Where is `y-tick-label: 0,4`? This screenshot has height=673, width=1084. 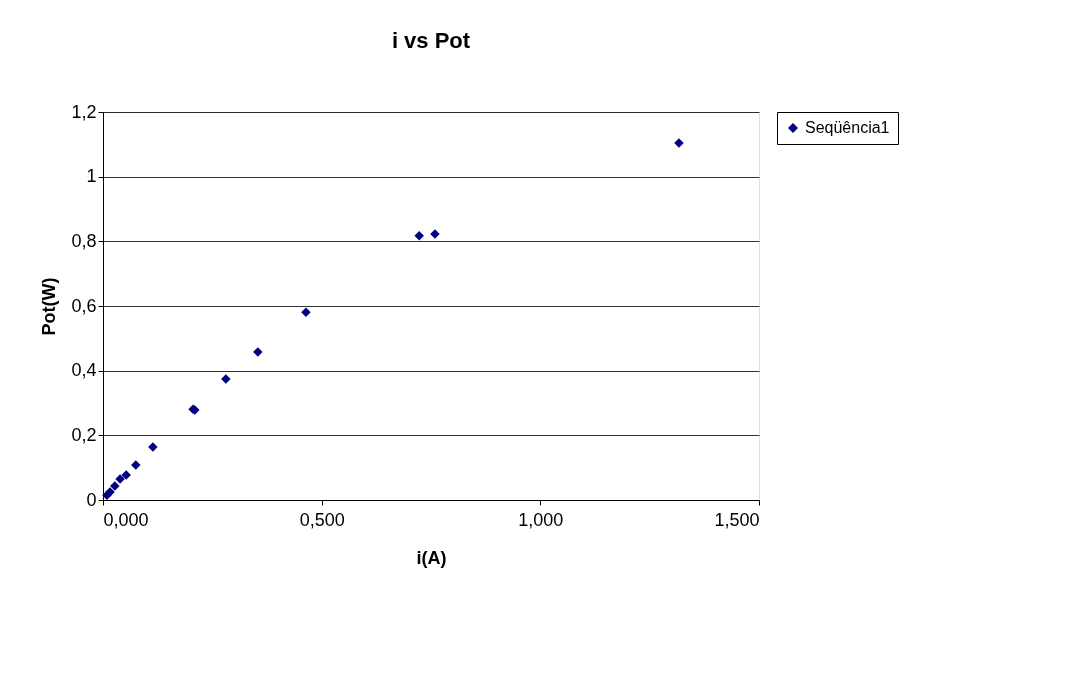
y-tick-label: 0,4 is located at coordinates (84, 370).